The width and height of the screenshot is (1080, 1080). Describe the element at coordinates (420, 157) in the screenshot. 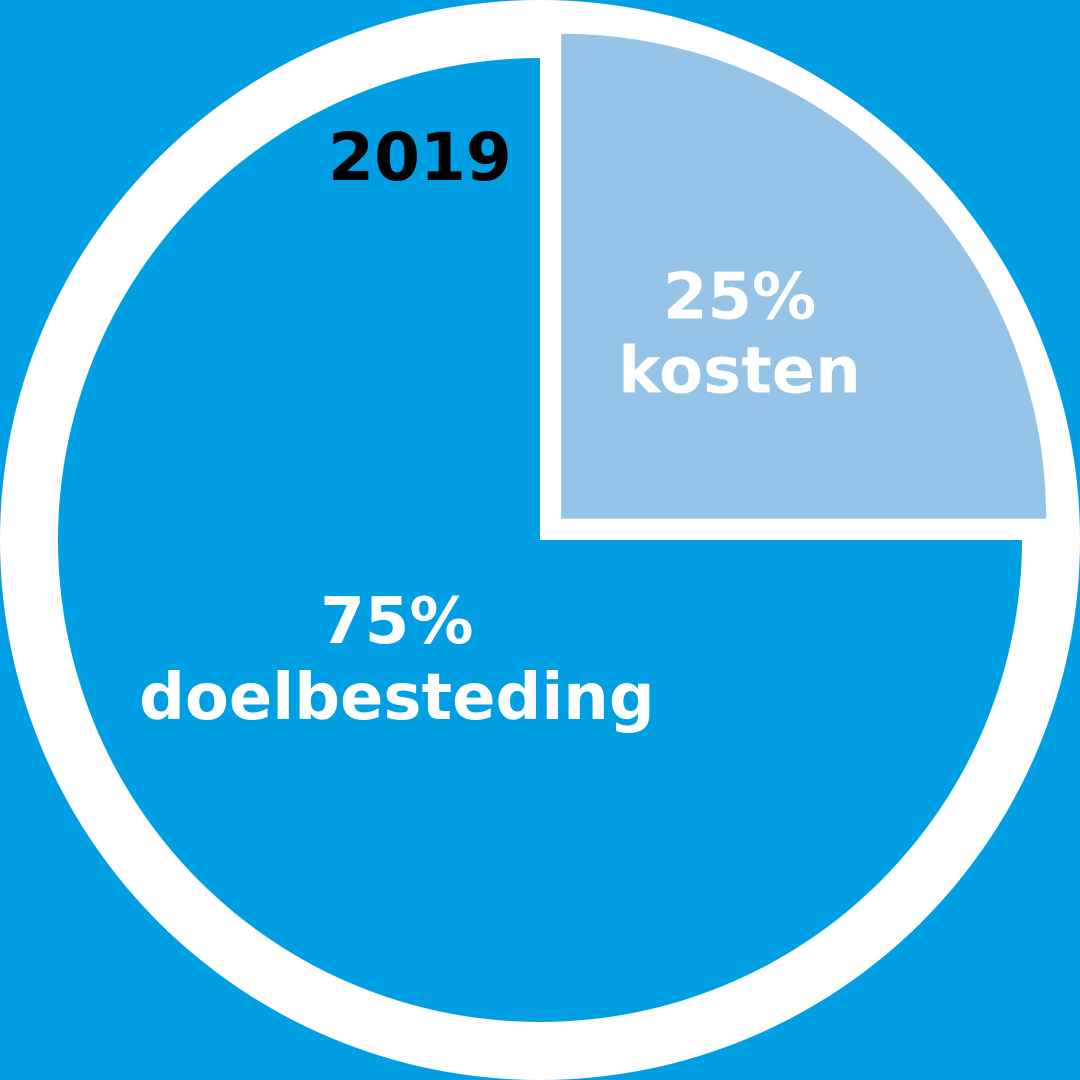

I see `chart-title: 2019` at that location.